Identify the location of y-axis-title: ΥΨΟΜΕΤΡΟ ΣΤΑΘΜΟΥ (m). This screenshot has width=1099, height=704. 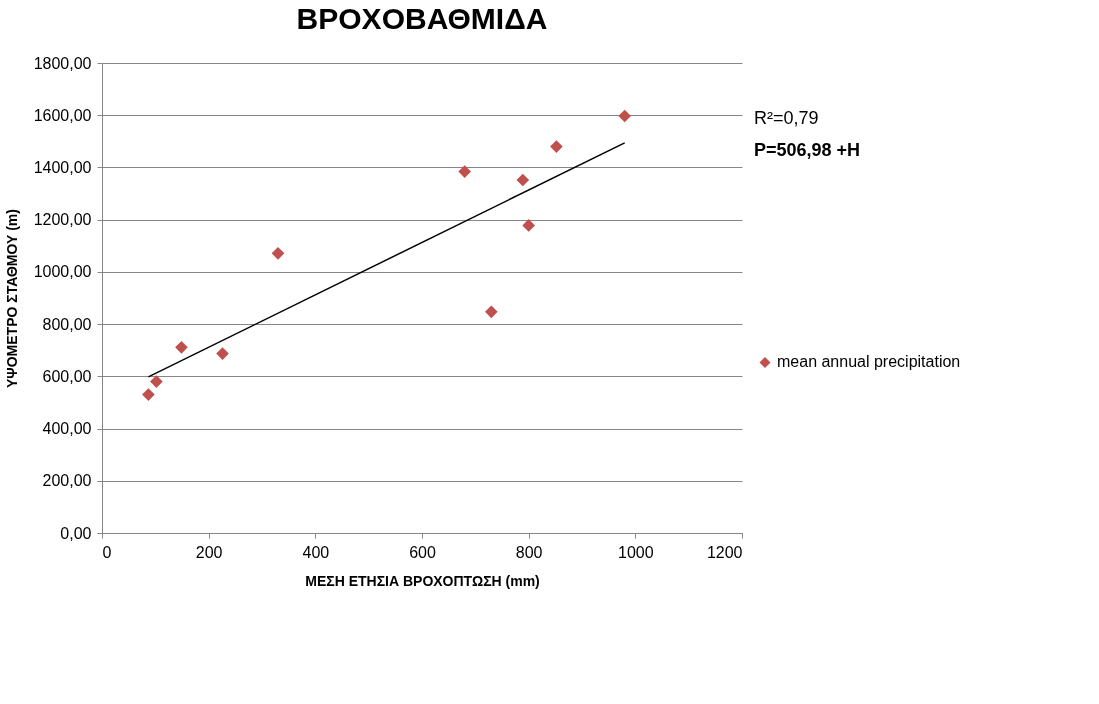
(11, 298).